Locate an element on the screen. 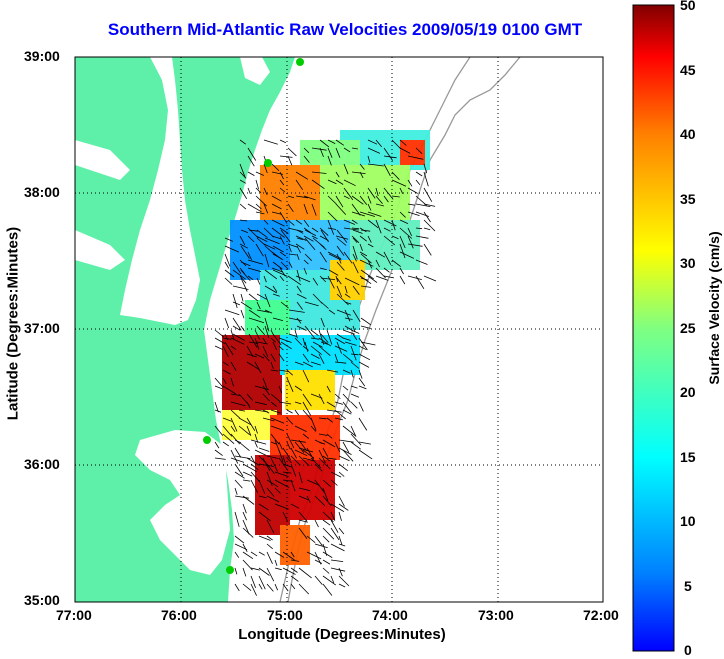 This screenshot has height=659, width=724. pamlico-sound is located at coordinates (182, 502).